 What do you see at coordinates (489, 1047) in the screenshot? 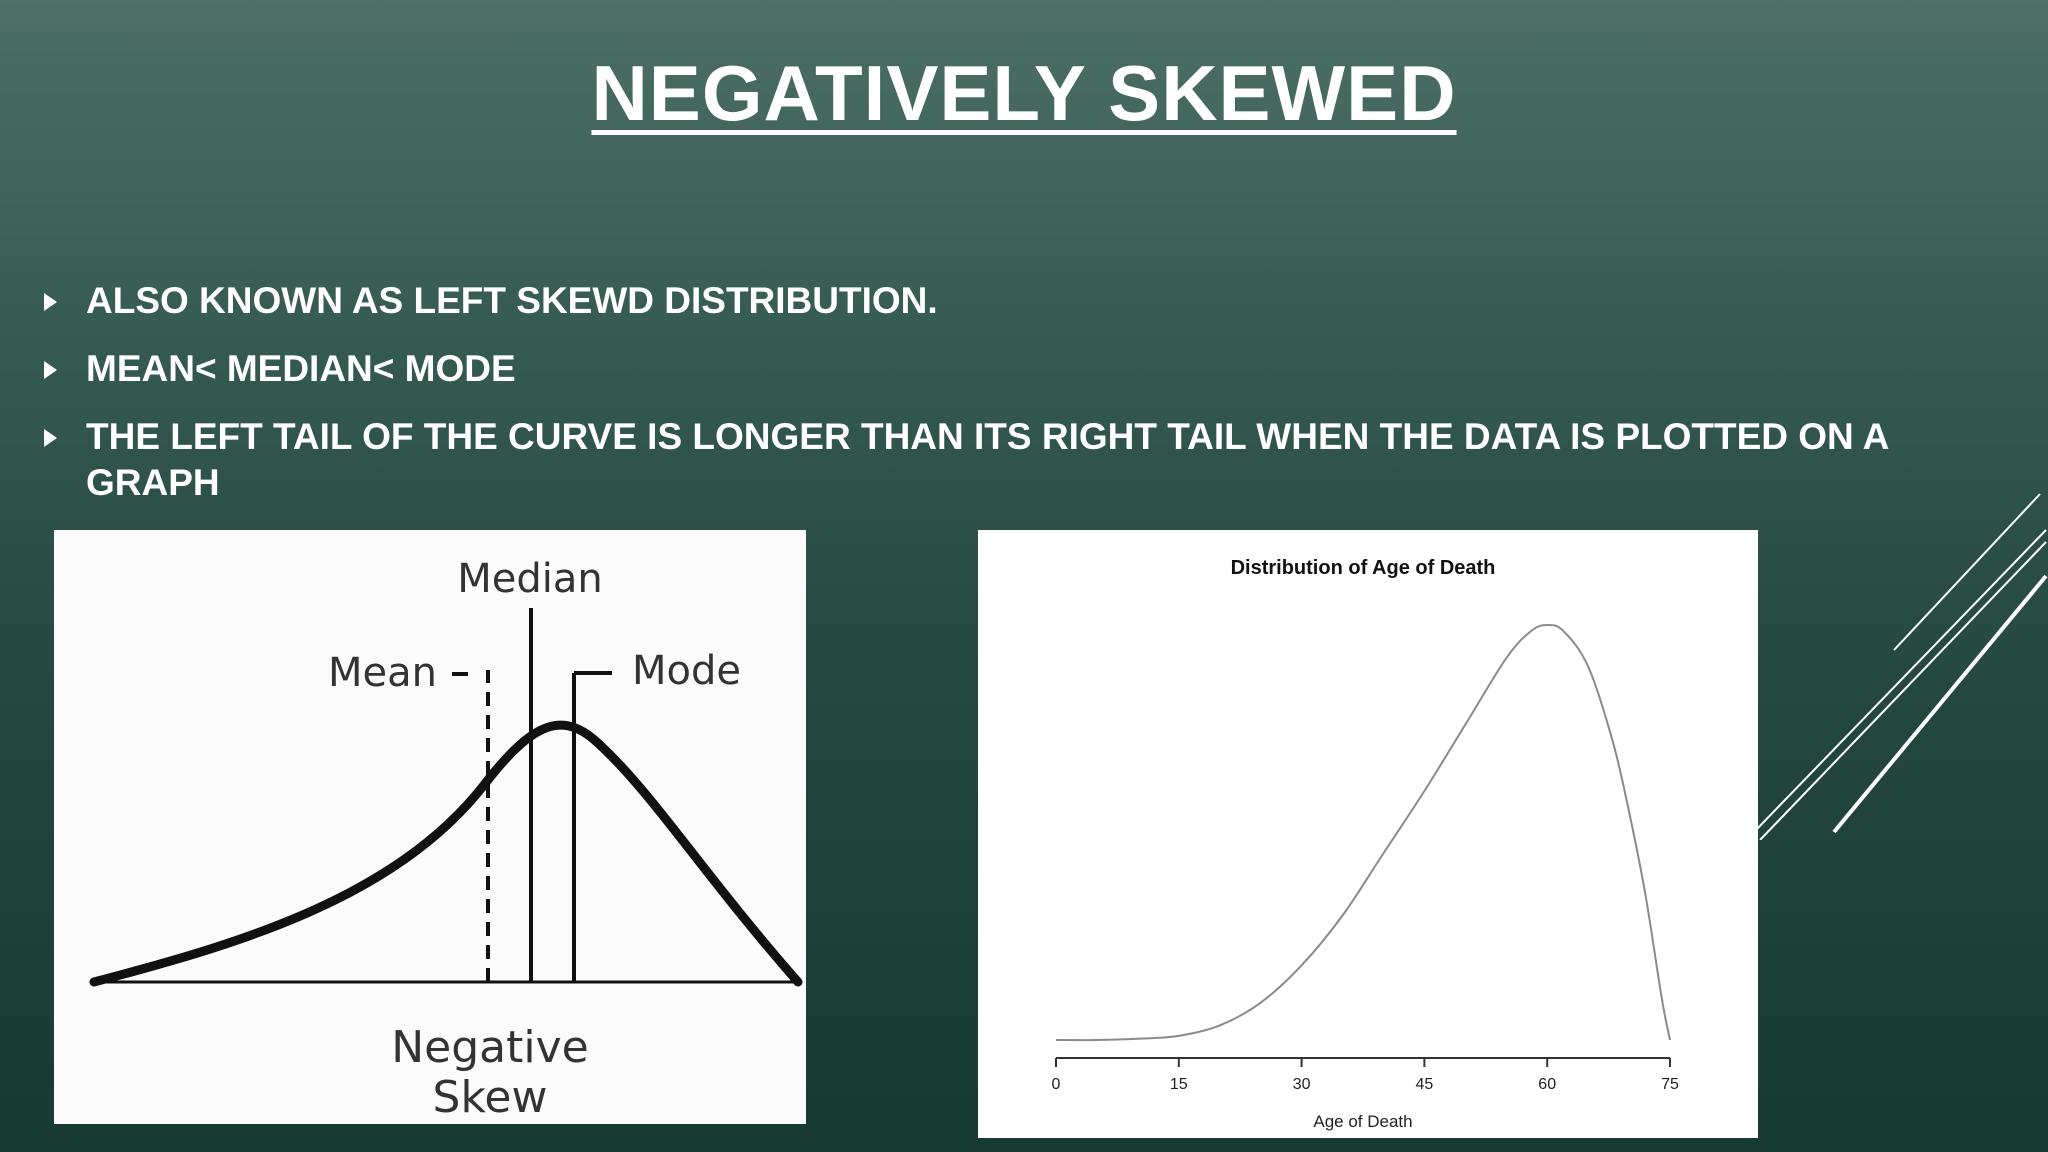
I see `caption-negative: Negative` at bounding box center [489, 1047].